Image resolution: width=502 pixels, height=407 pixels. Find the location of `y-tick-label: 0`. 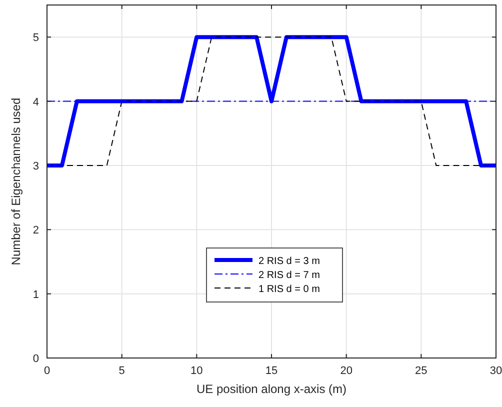

y-tick-label: 0 is located at coordinates (35, 359).